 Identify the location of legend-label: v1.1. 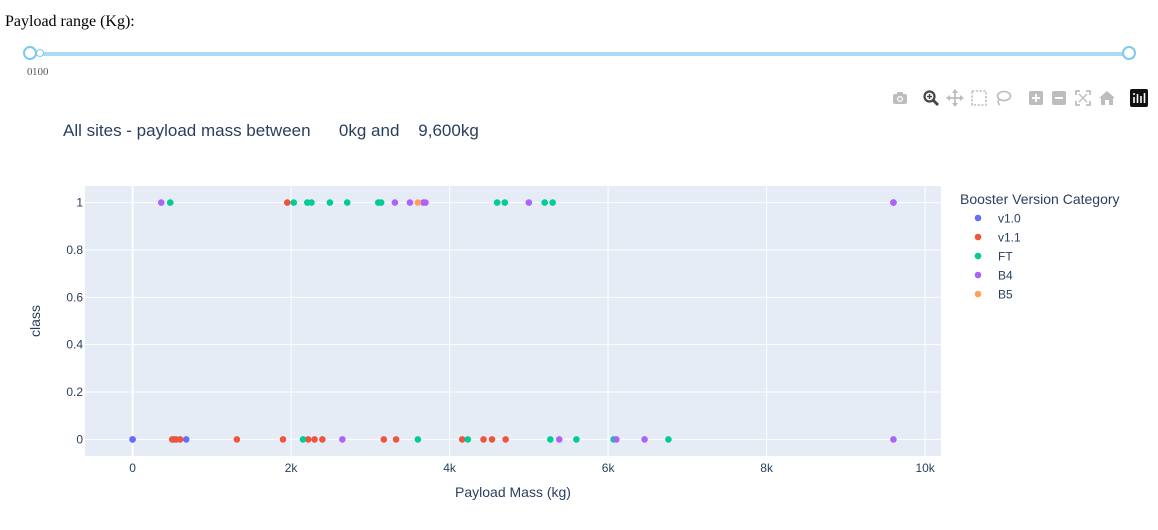
(1009, 238).